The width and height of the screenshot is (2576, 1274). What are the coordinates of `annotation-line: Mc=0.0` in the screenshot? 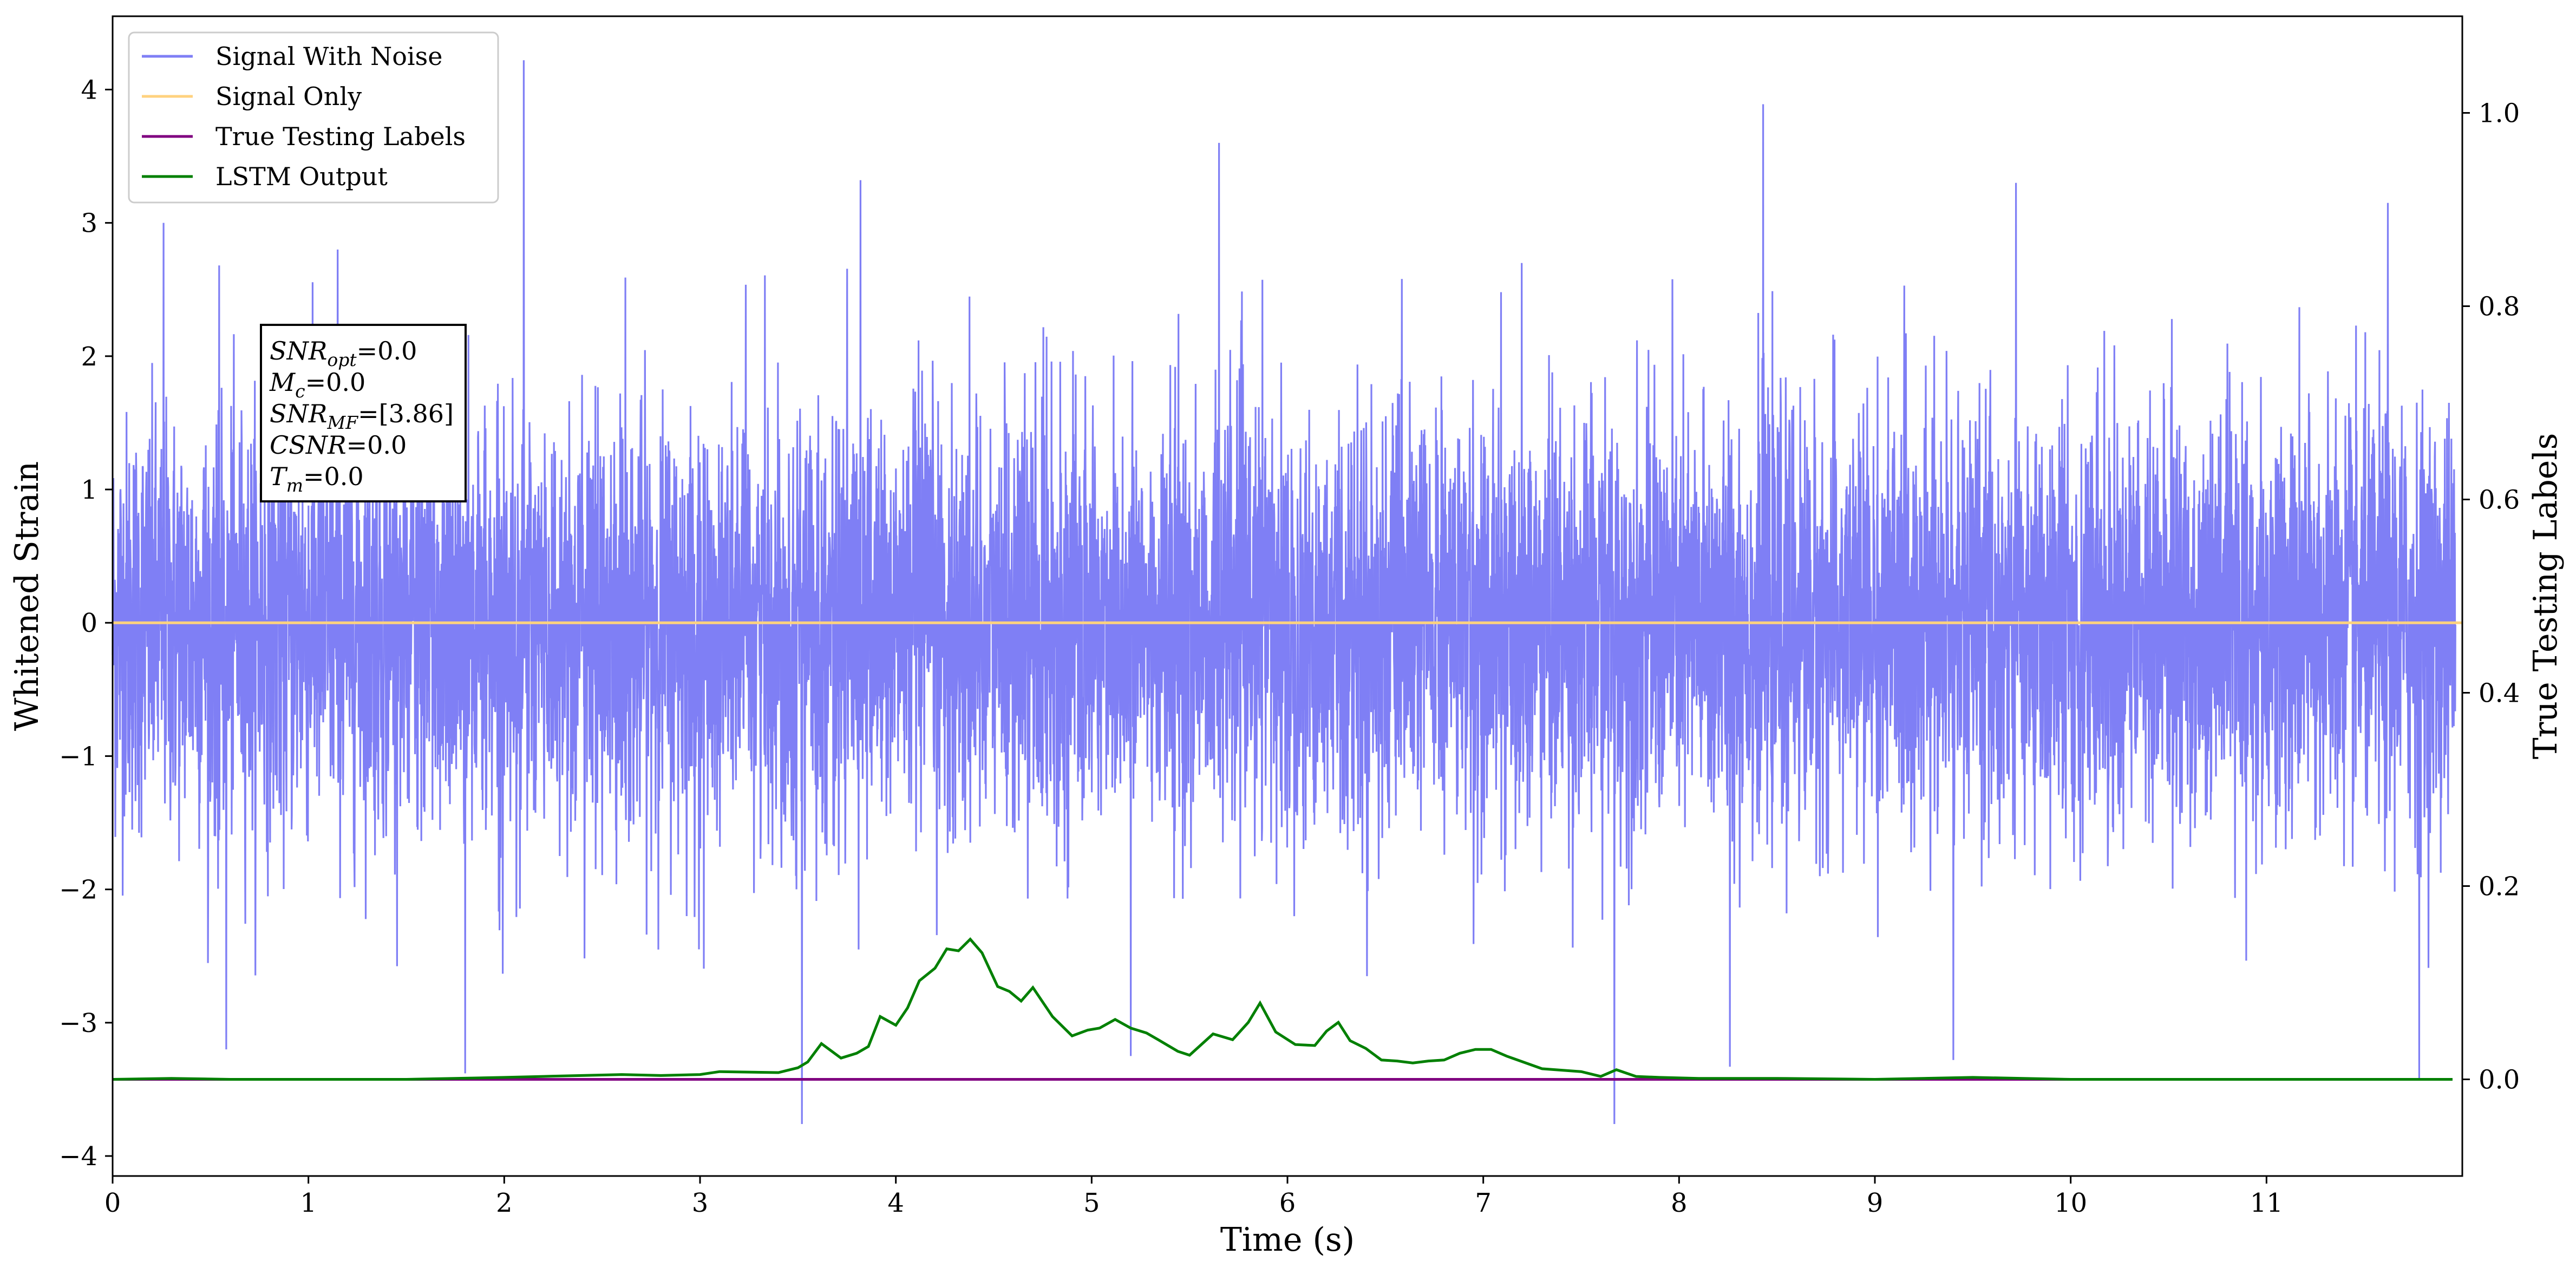 It's located at (317, 385).